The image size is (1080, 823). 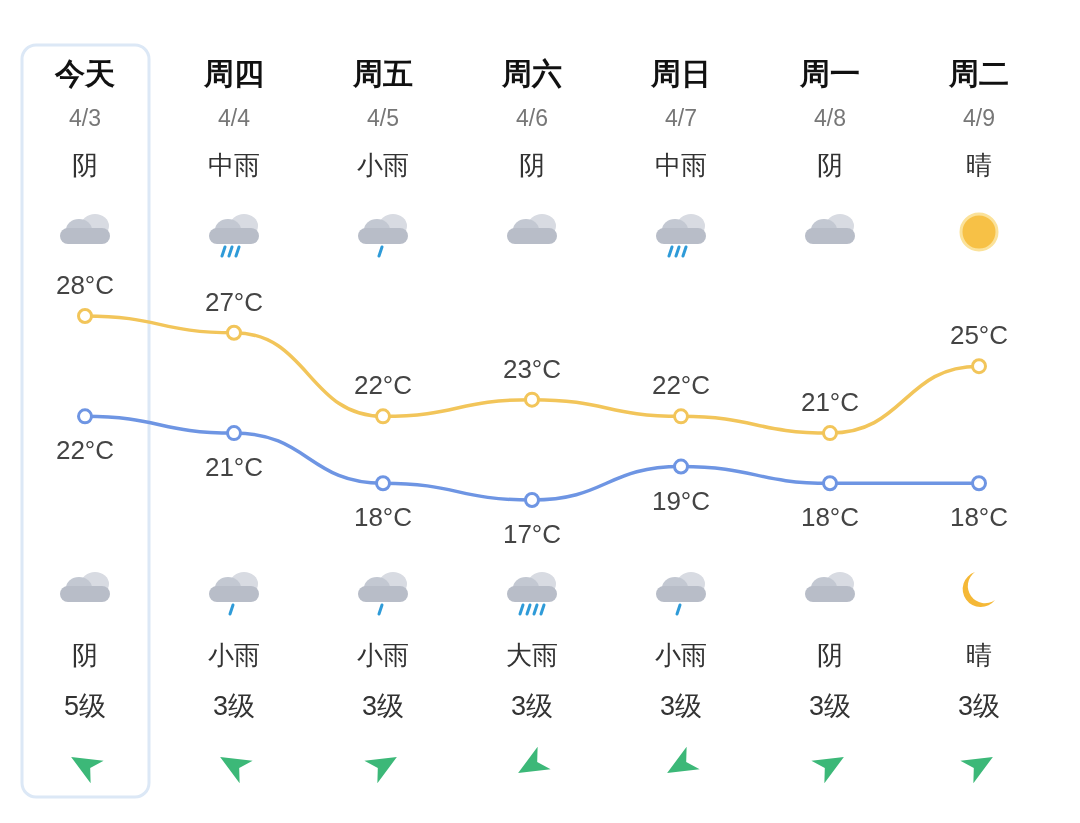 I want to click on x-tick-label: 周六, so click(x=531, y=73).